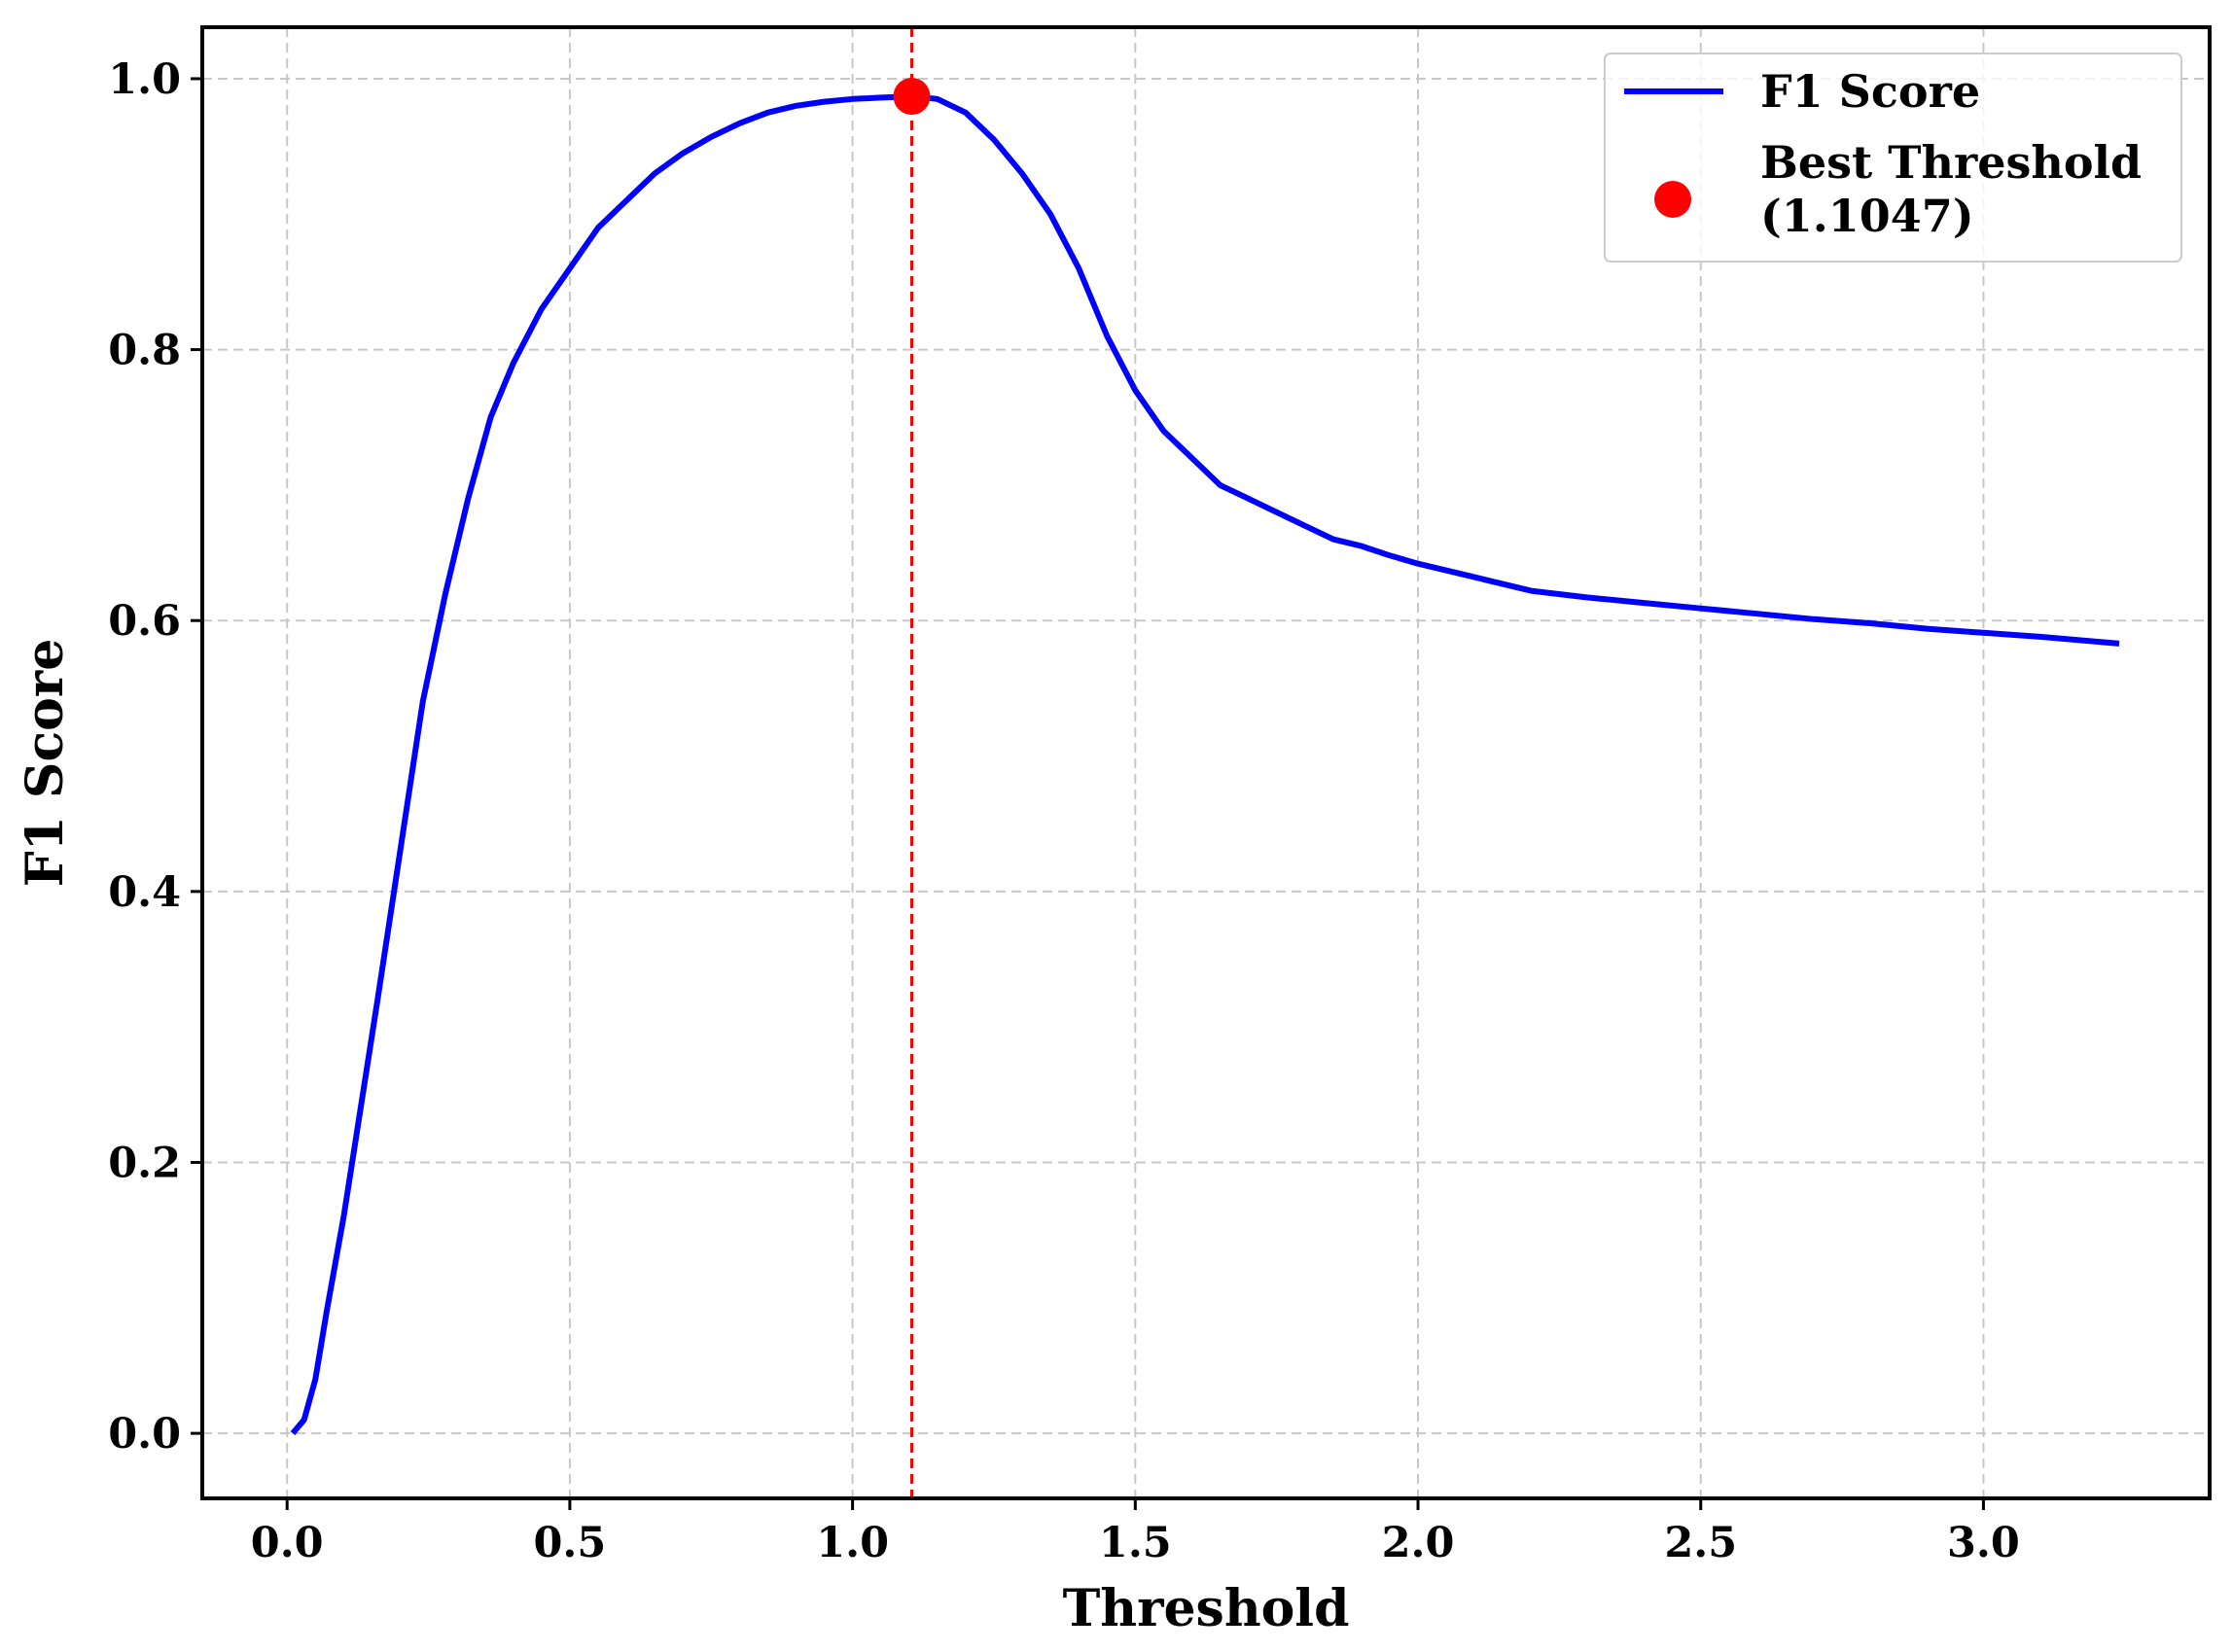 Image resolution: width=2232 pixels, height=1652 pixels. What do you see at coordinates (1951, 162) in the screenshot?
I see `legend-best-label-line1: Best Threshold` at bounding box center [1951, 162].